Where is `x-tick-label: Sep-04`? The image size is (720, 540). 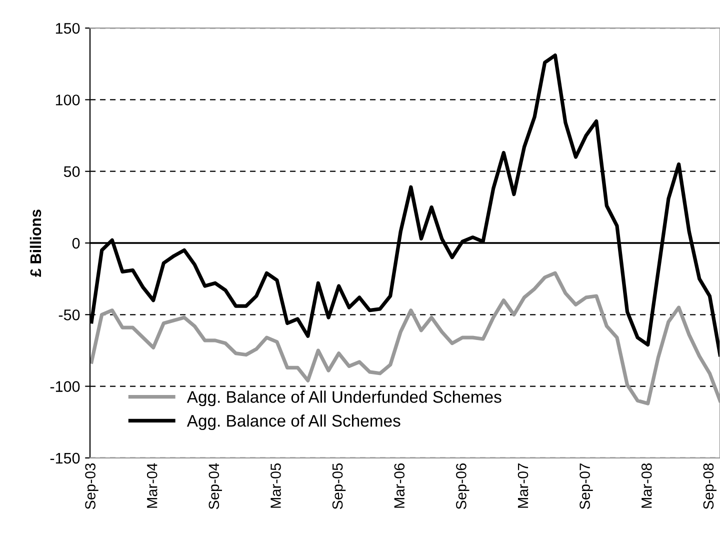 x-tick-label: Sep-04 is located at coordinates (215, 486).